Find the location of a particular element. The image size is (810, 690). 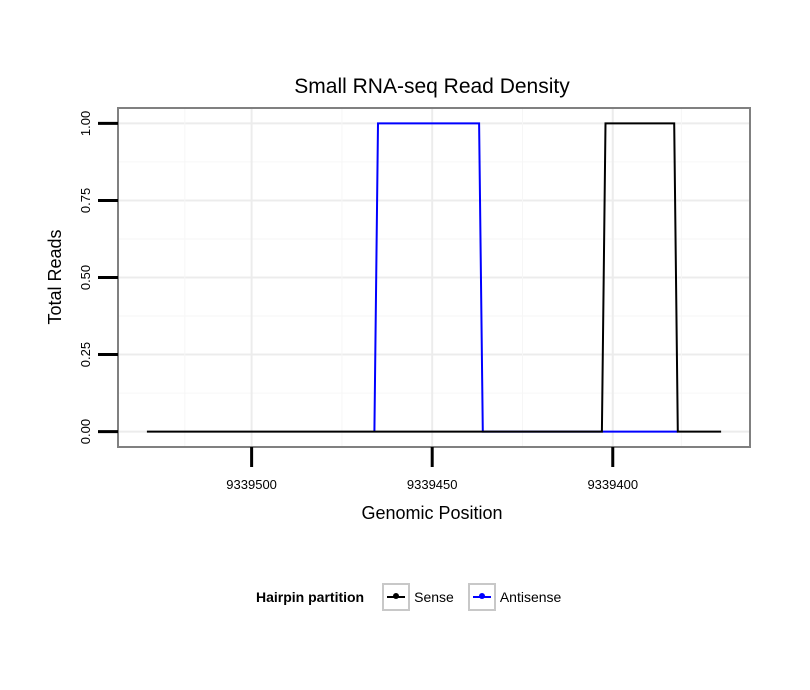

legend-item-antisense: Antisense is located at coordinates (517, 597).